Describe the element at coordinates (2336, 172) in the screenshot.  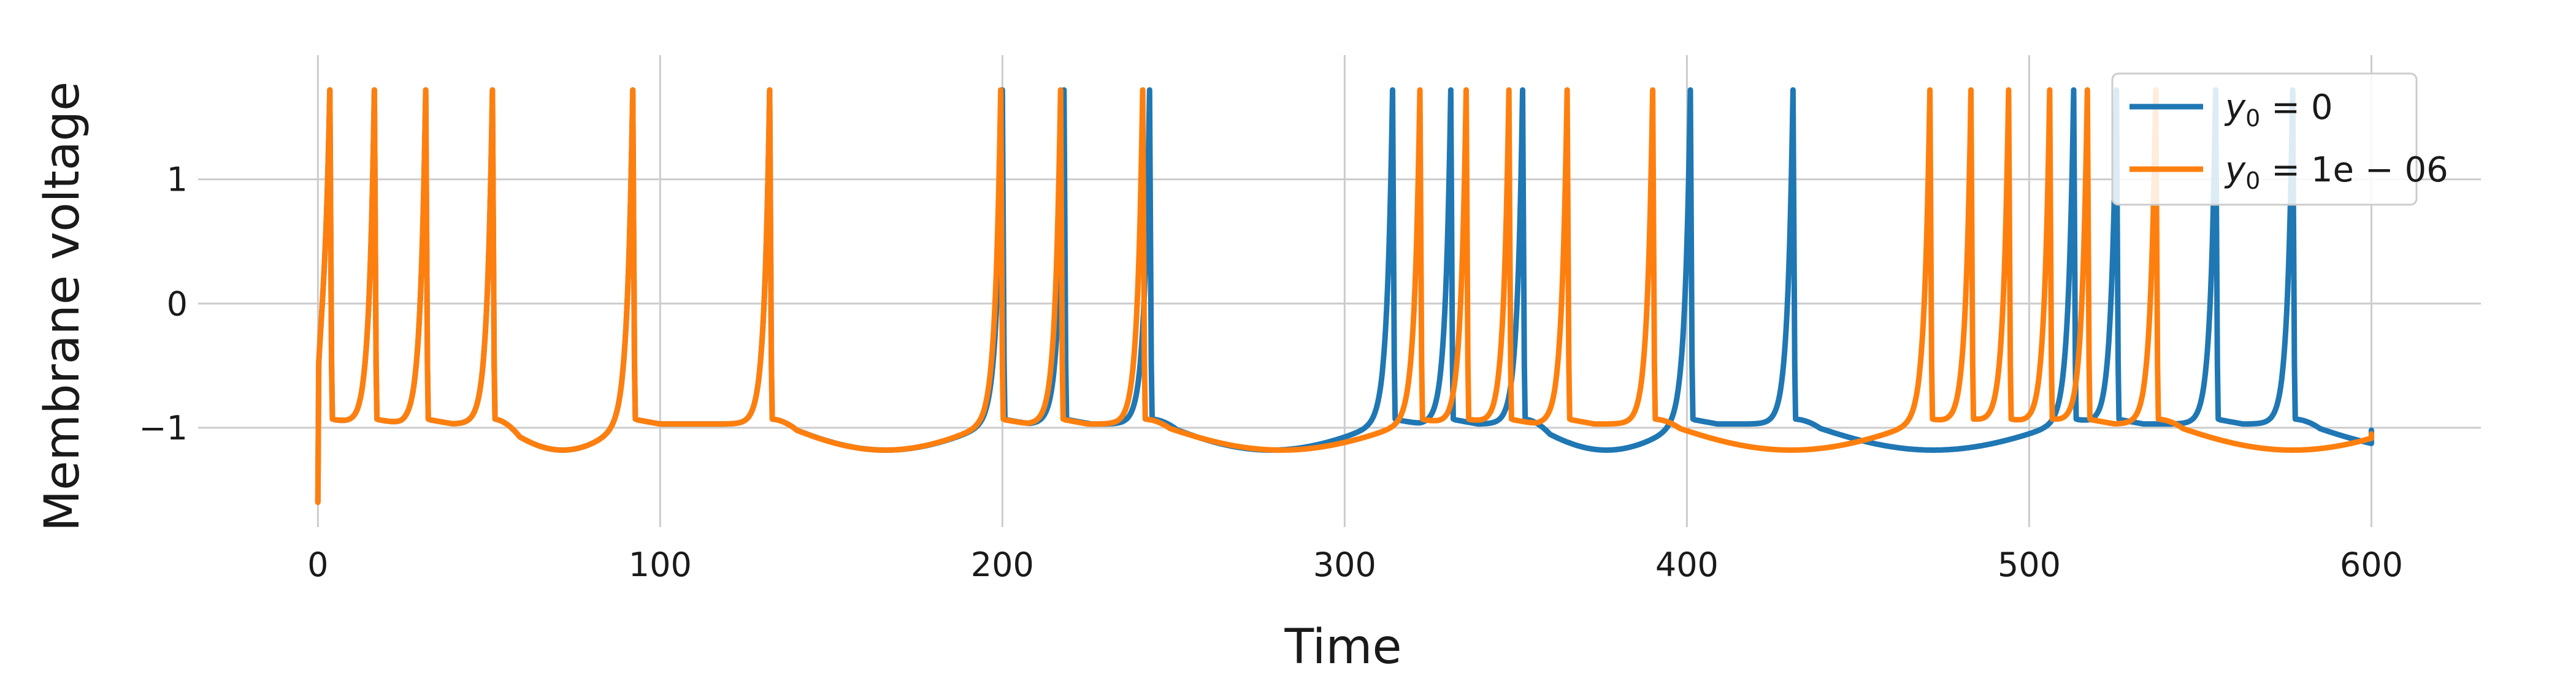
I see `legend-label-y0-1e-06: y0 = 1e − 06` at that location.